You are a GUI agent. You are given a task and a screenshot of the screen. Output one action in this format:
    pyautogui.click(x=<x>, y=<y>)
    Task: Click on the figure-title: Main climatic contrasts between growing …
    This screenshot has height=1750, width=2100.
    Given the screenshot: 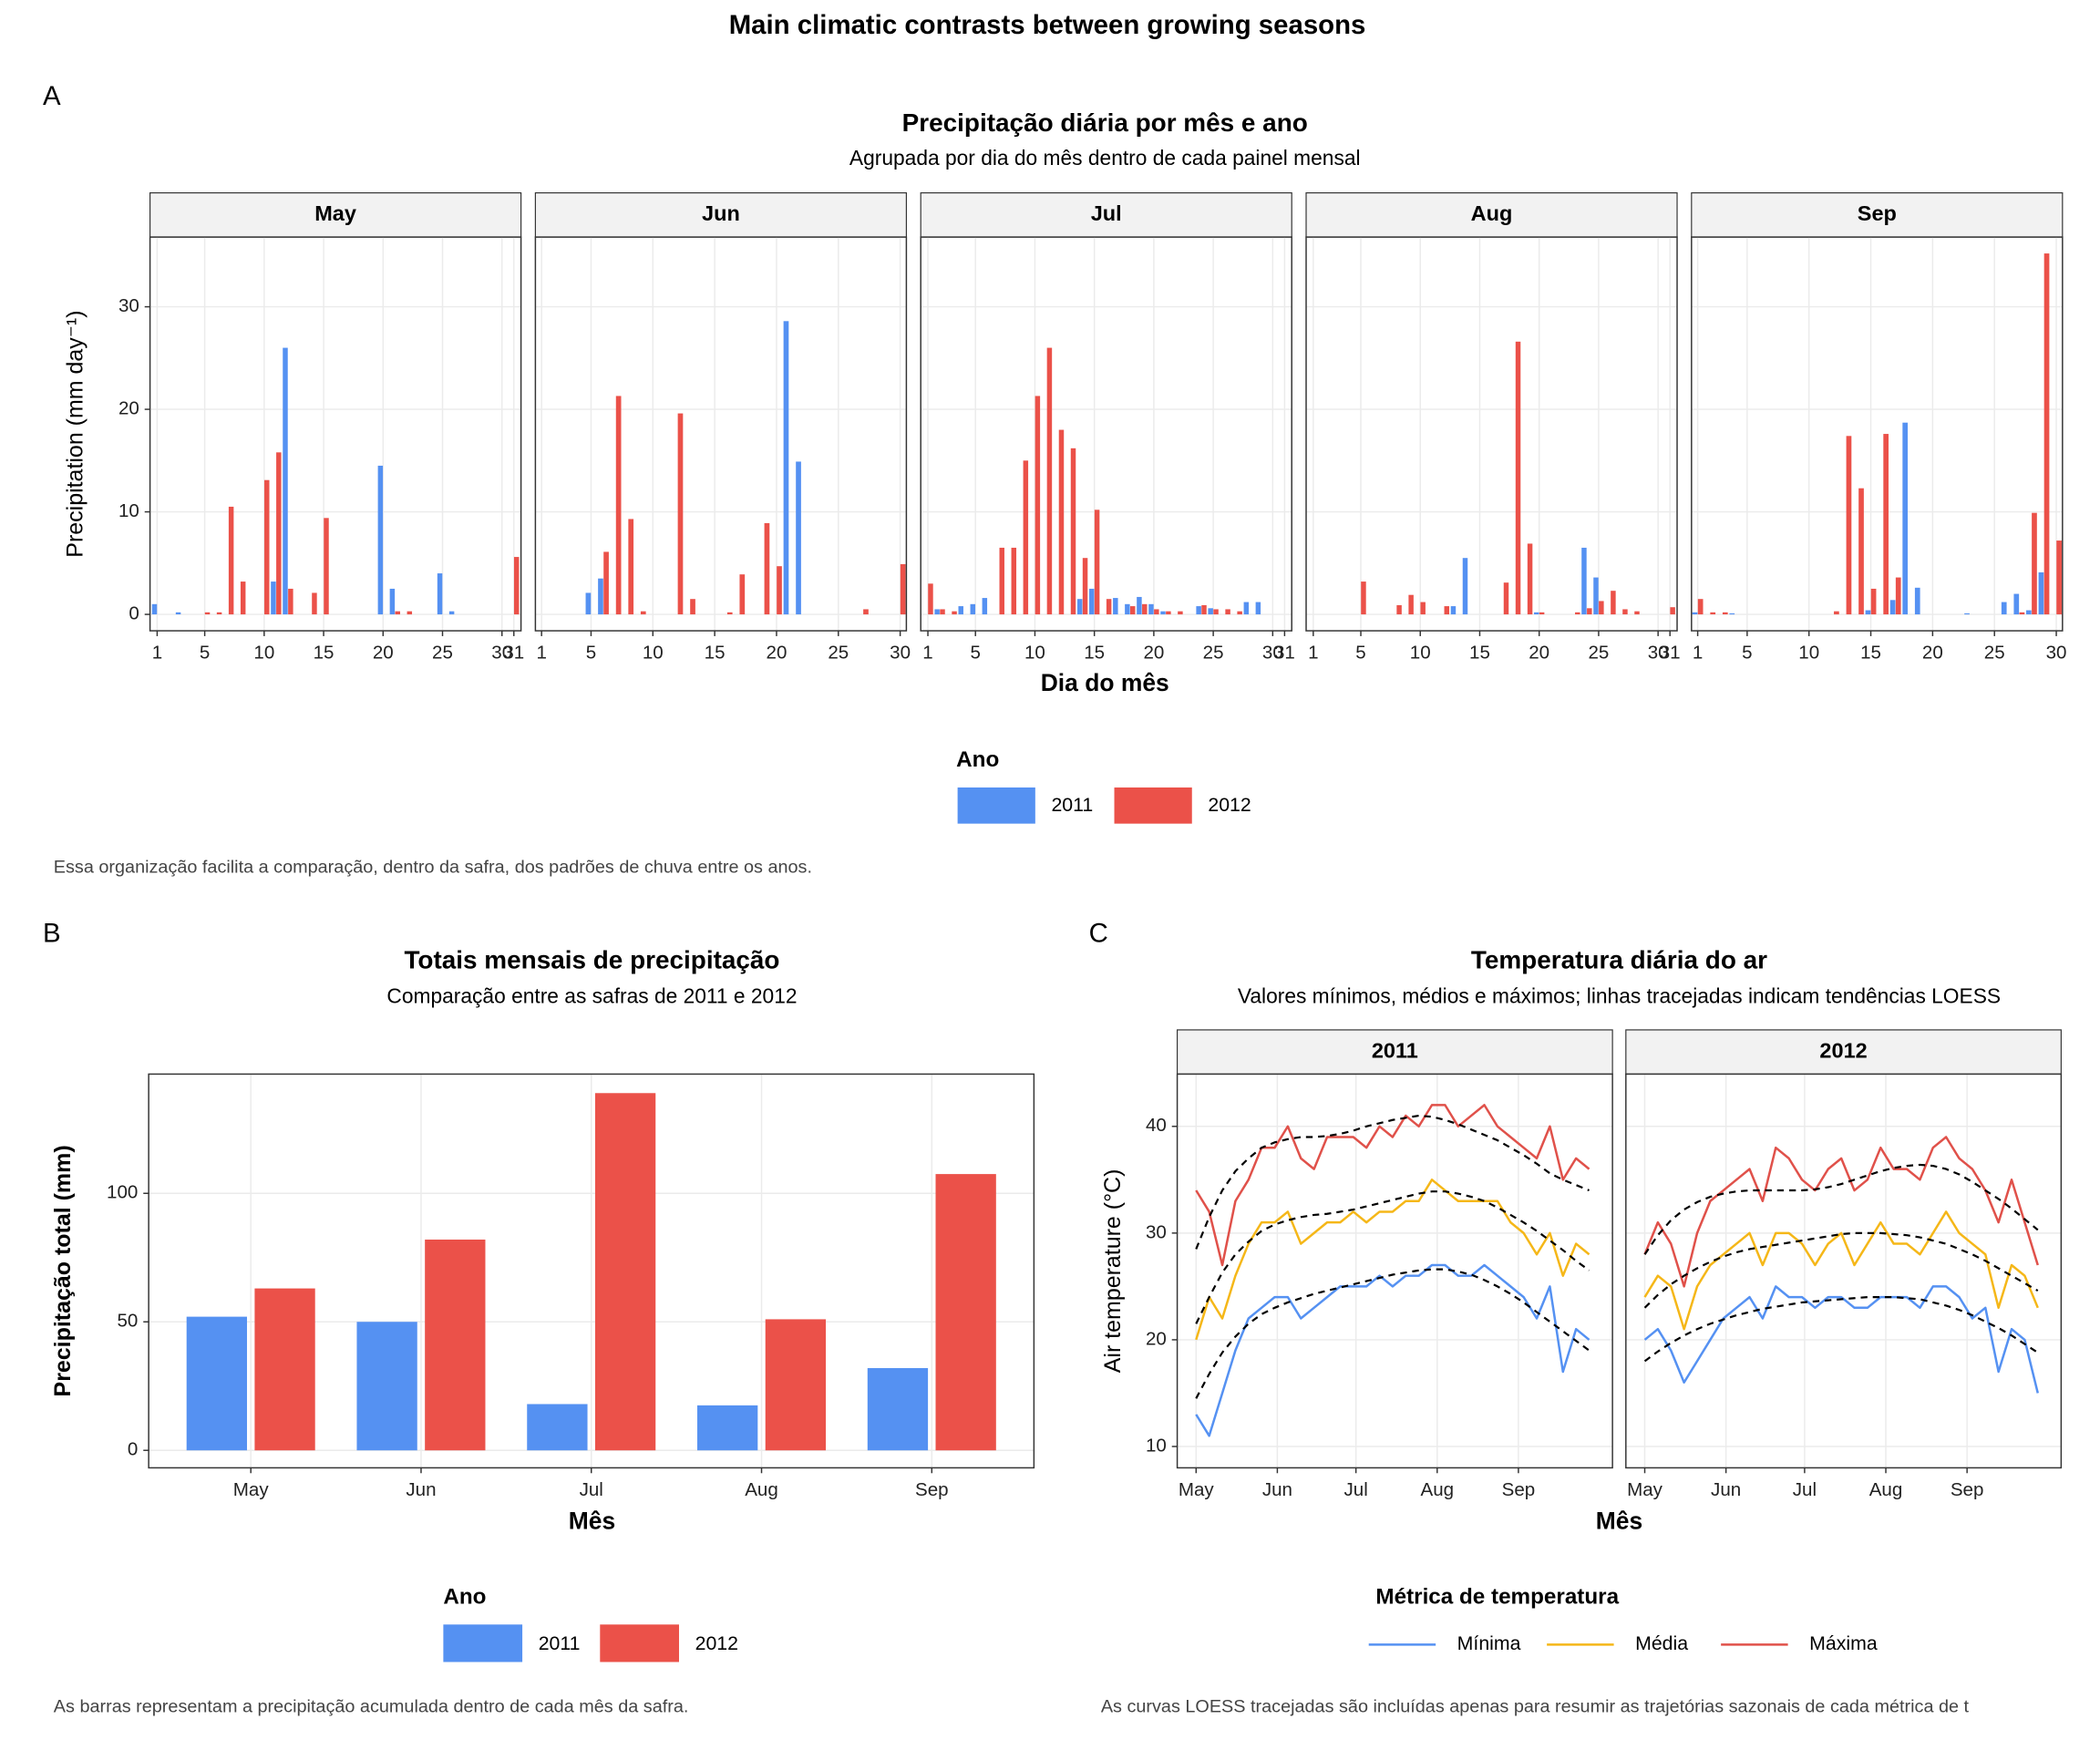 What is the action you would take?
    pyautogui.click(x=1048, y=25)
    